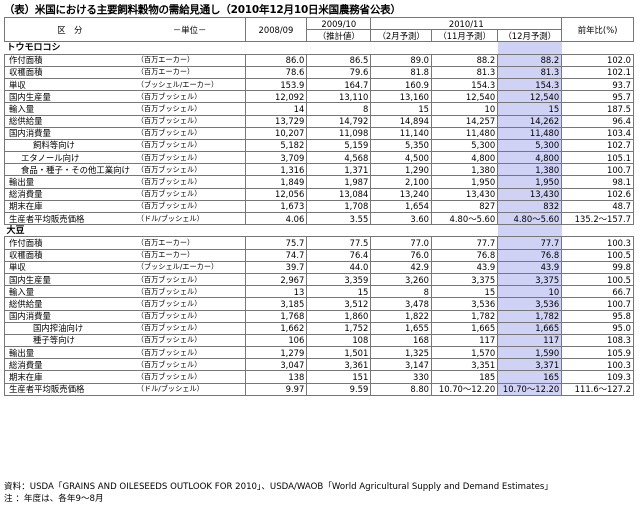 This screenshot has width=640, height=506. I want to click on row-label: 期末在庫, so click(69, 377).